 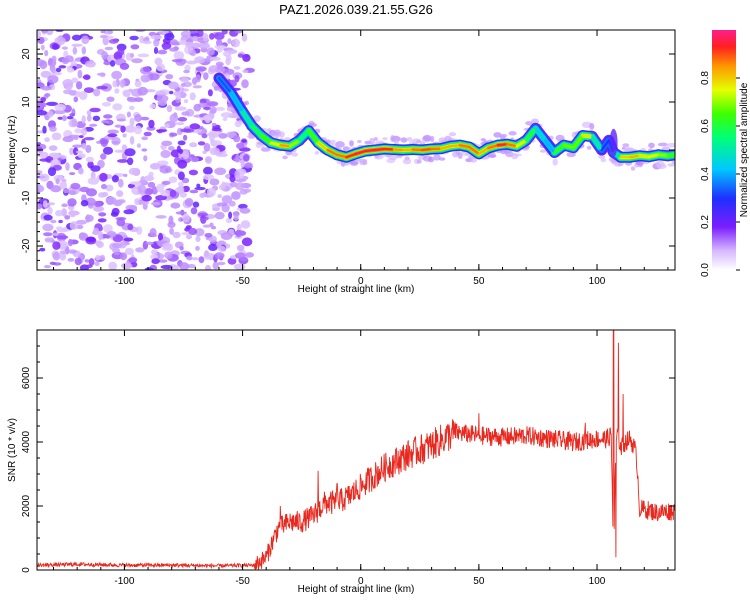 What do you see at coordinates (26, 245) in the screenshot?
I see `y-tick-label: -20` at bounding box center [26, 245].